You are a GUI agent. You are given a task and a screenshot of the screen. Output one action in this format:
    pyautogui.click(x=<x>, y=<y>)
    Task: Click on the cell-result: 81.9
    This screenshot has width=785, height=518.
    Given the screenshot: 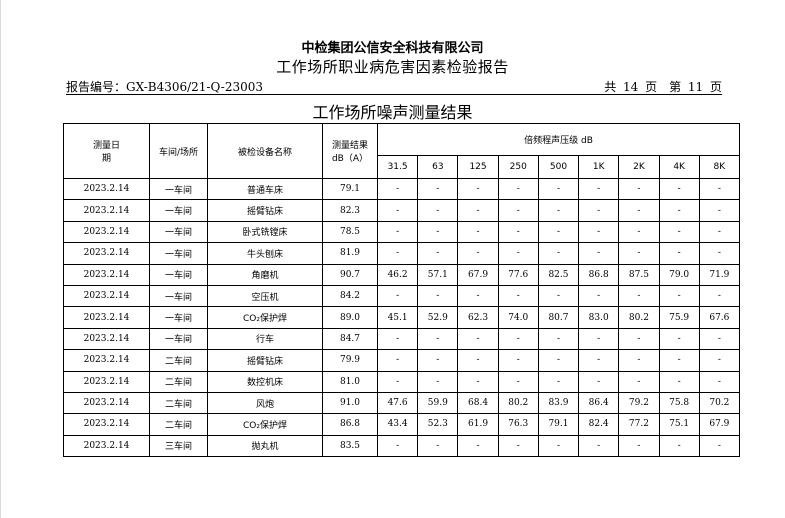 What is the action you would take?
    pyautogui.click(x=350, y=253)
    